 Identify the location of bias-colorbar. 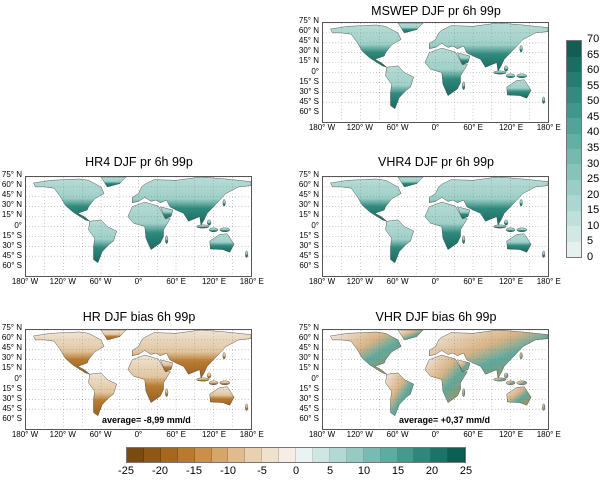
(296, 455).